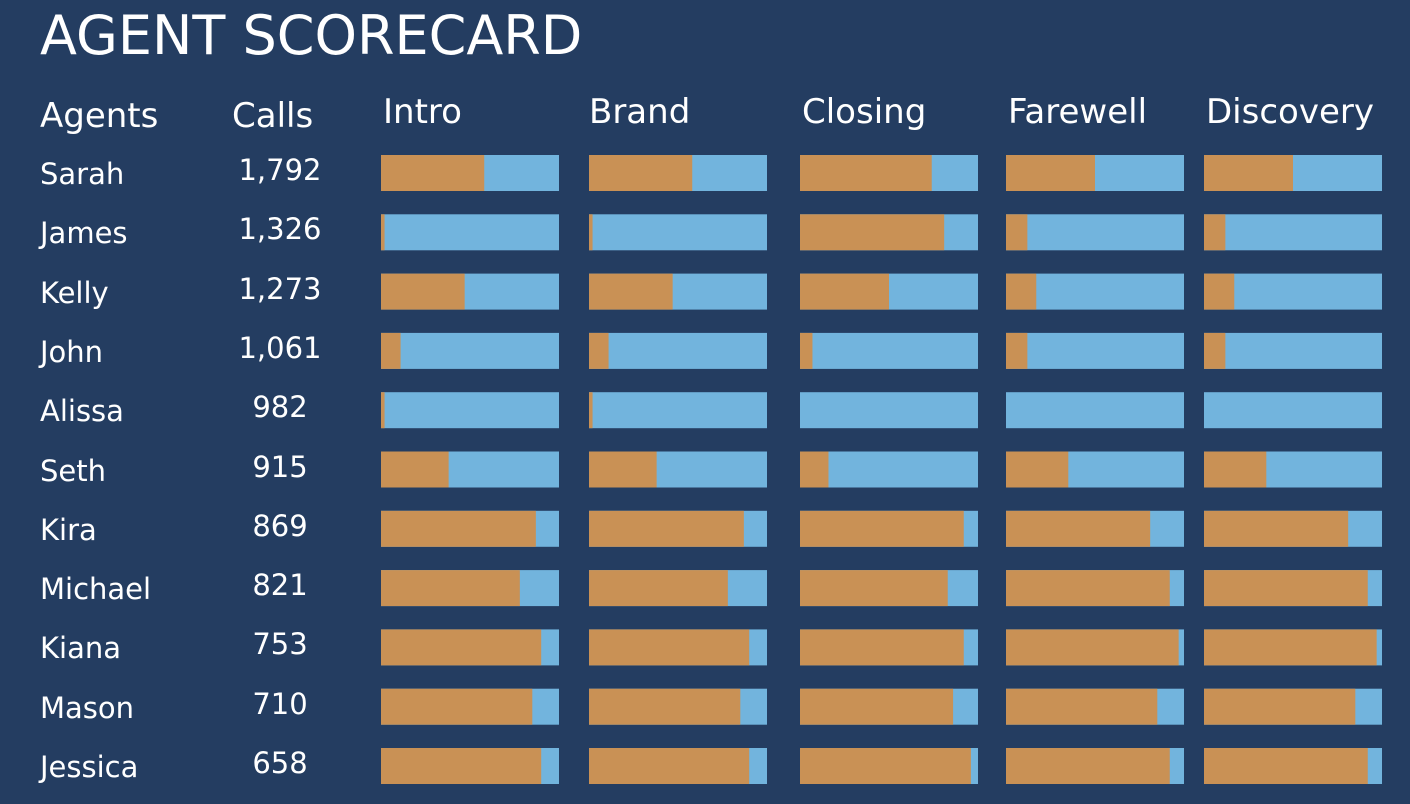 Image resolution: width=1410 pixels, height=804 pixels. What do you see at coordinates (470, 291) in the screenshot?
I see `score-bar-kelly-intro` at bounding box center [470, 291].